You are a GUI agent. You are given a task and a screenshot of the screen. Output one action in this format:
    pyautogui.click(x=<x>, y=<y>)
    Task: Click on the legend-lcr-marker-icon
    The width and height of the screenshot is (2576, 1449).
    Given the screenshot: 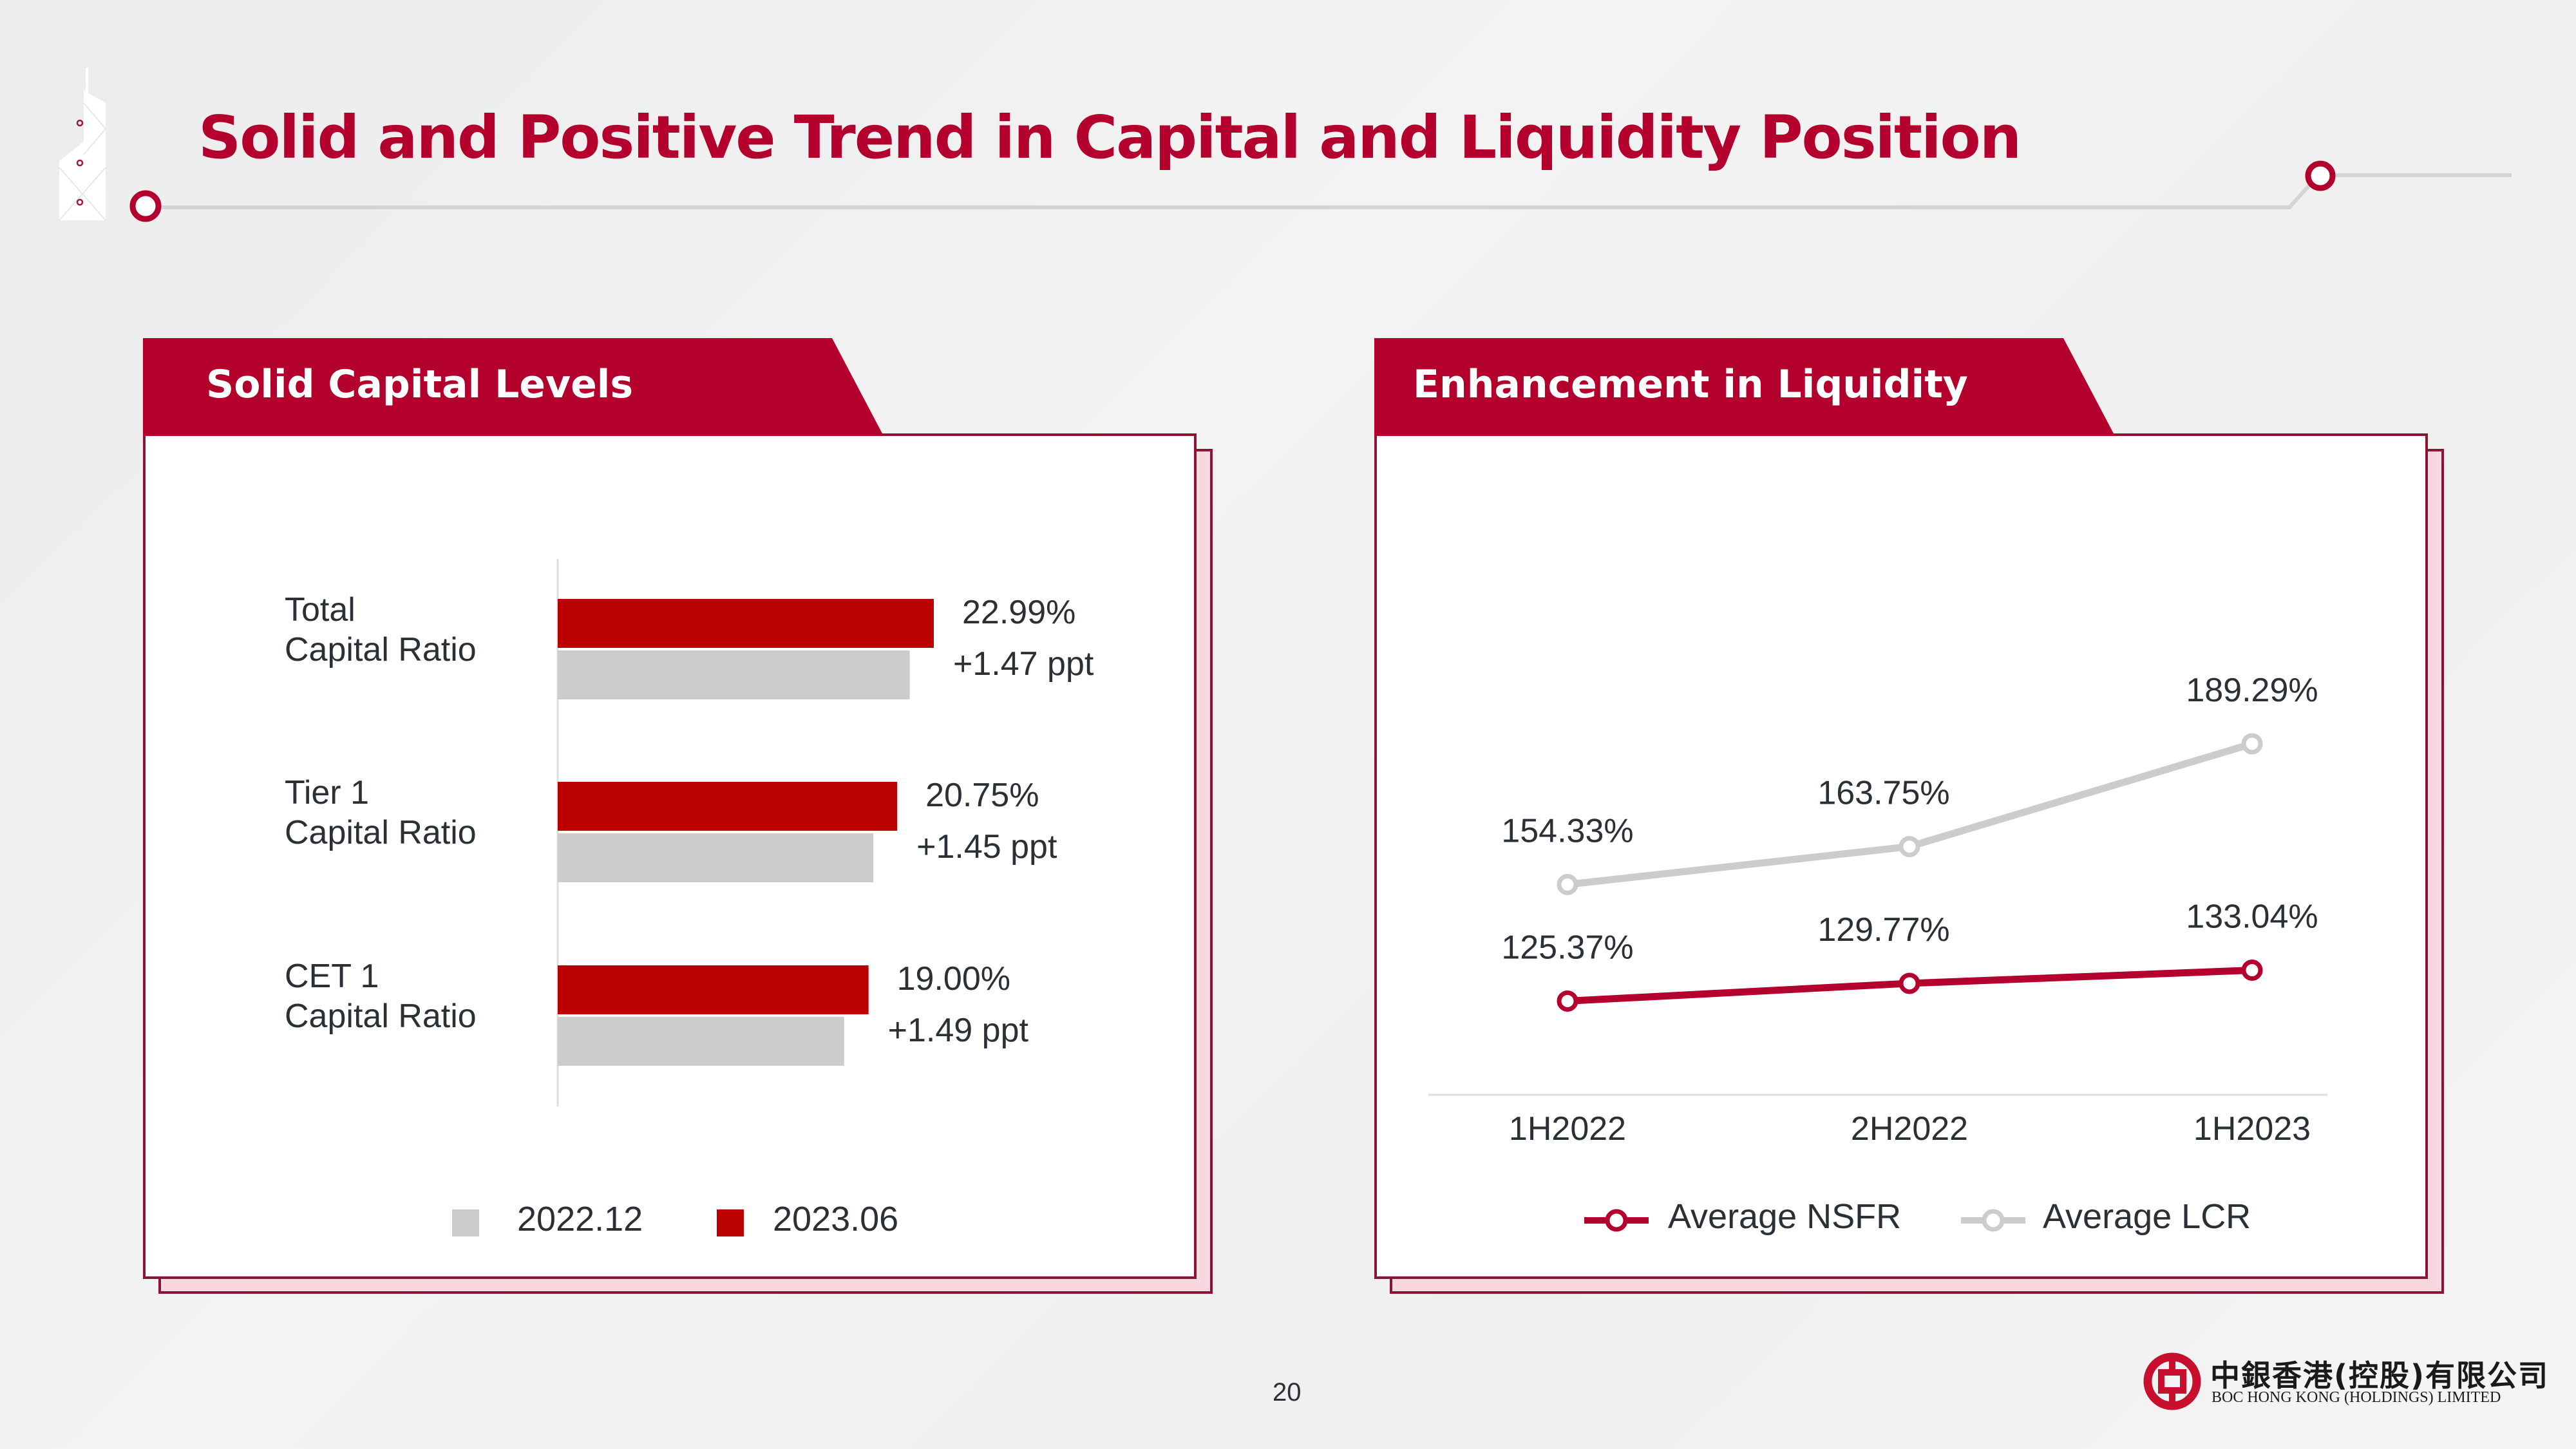 What is the action you would take?
    pyautogui.click(x=1993, y=1221)
    